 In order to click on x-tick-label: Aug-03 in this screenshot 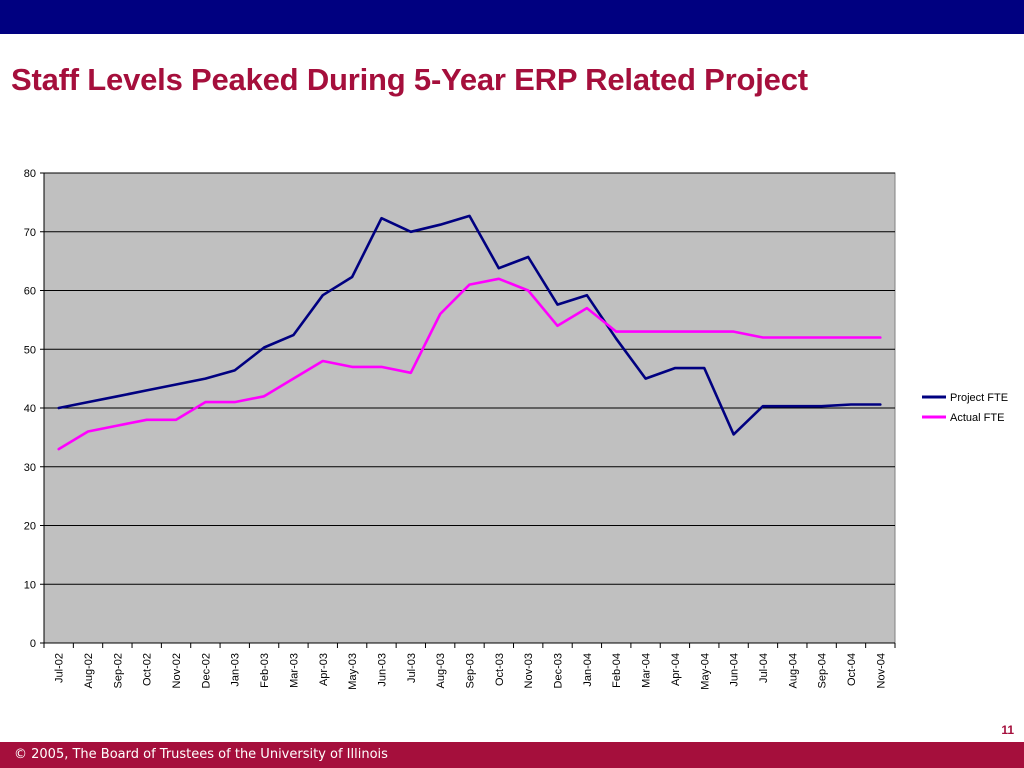, I will do `click(441, 670)`.